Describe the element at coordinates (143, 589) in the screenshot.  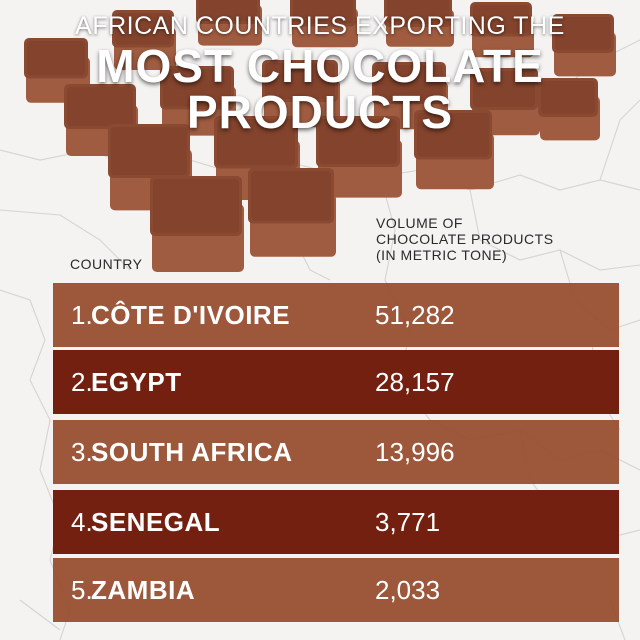
I see `row-country: ZAMBIA` at that location.